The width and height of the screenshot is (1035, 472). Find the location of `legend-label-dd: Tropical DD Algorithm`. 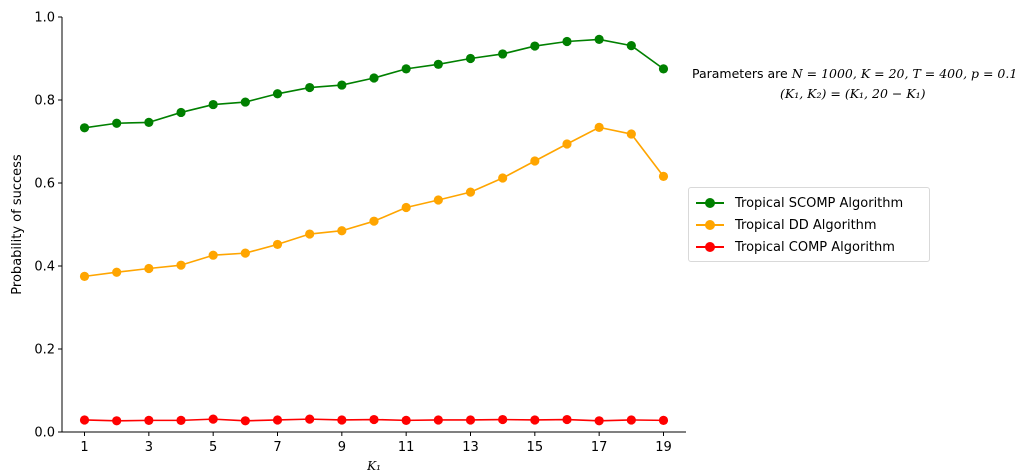

legend-label-dd: Tropical DD Algorithm is located at coordinates (806, 225).